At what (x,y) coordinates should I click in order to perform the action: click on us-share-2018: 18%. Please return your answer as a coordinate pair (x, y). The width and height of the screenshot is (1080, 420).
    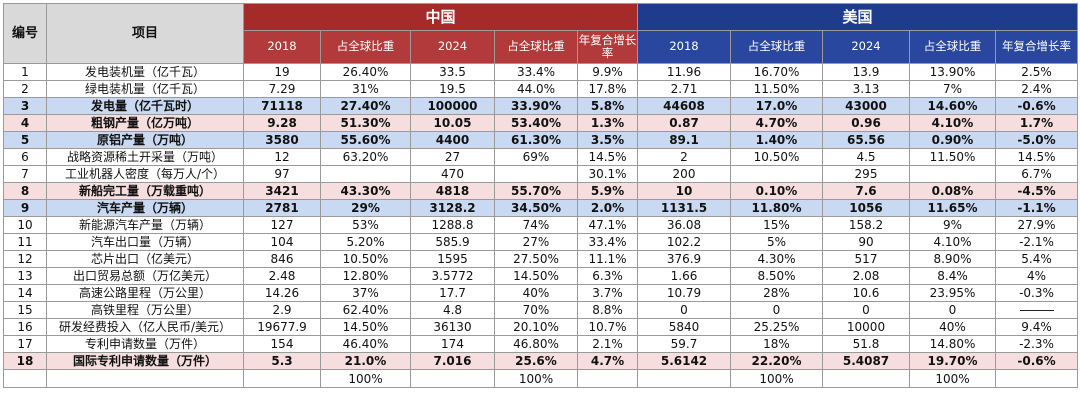
    Looking at the image, I should click on (776, 344).